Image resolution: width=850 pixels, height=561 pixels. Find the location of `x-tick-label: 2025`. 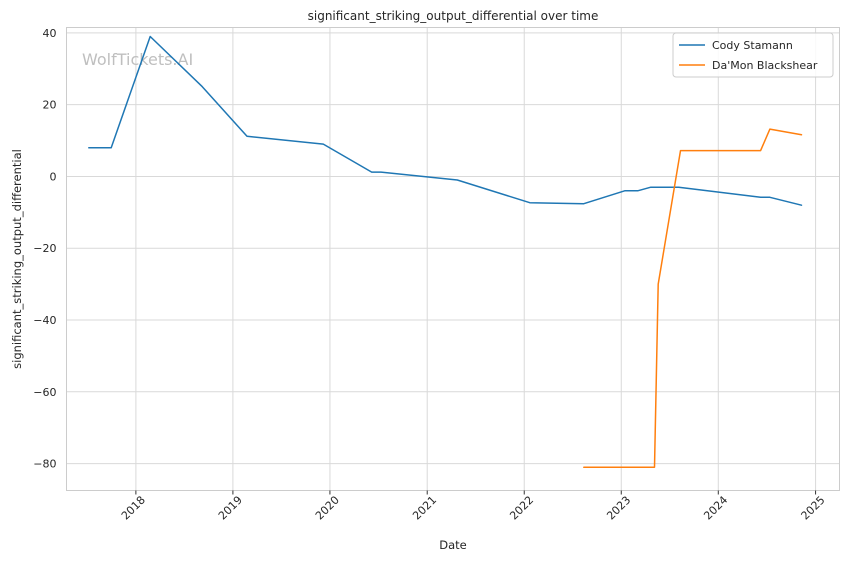

x-tick-label: 2025 is located at coordinates (813, 508).